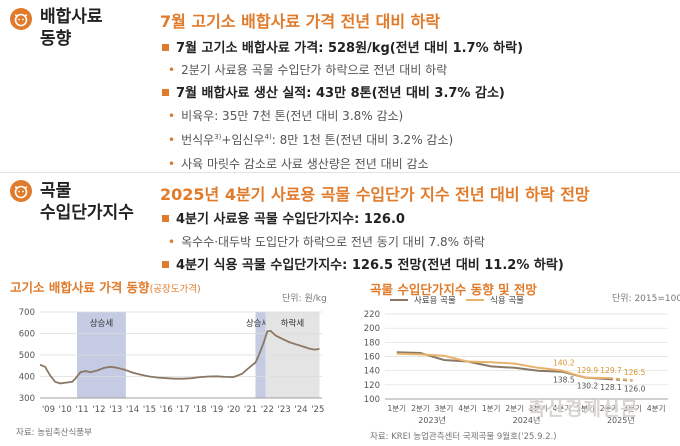 The width and height of the screenshot is (680, 446). Describe the element at coordinates (250, 410) in the screenshot. I see `x-tick-label: '21` at that location.